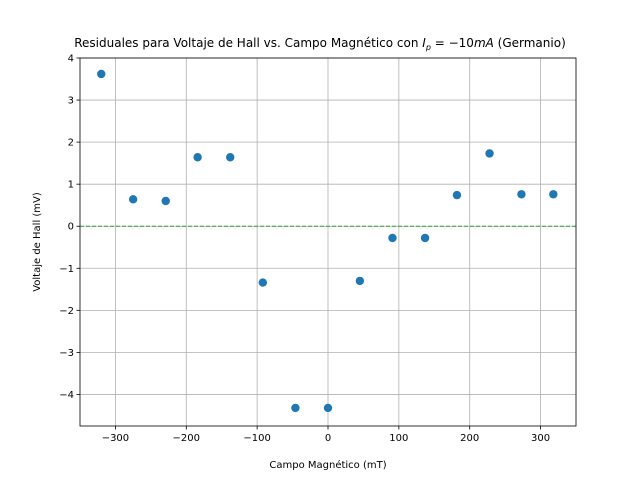 The image size is (640, 480). Describe the element at coordinates (469, 438) in the screenshot. I see `x-tick-label: 200` at that location.